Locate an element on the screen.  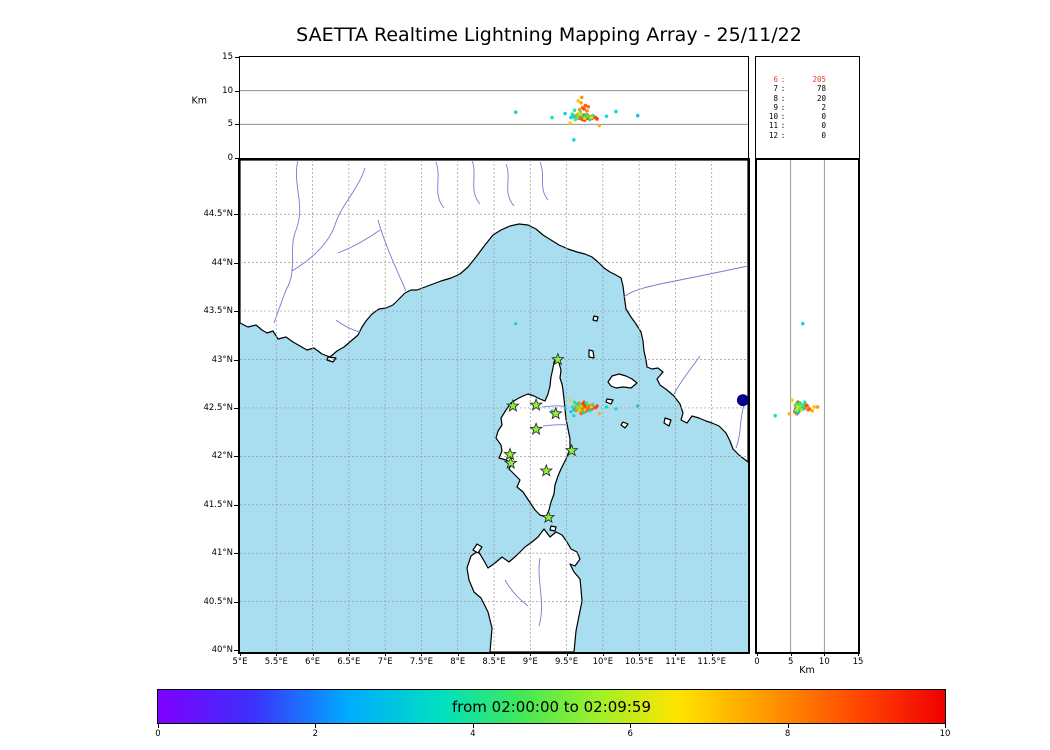
map-x-tick-label: 8°E is located at coordinates (458, 662).